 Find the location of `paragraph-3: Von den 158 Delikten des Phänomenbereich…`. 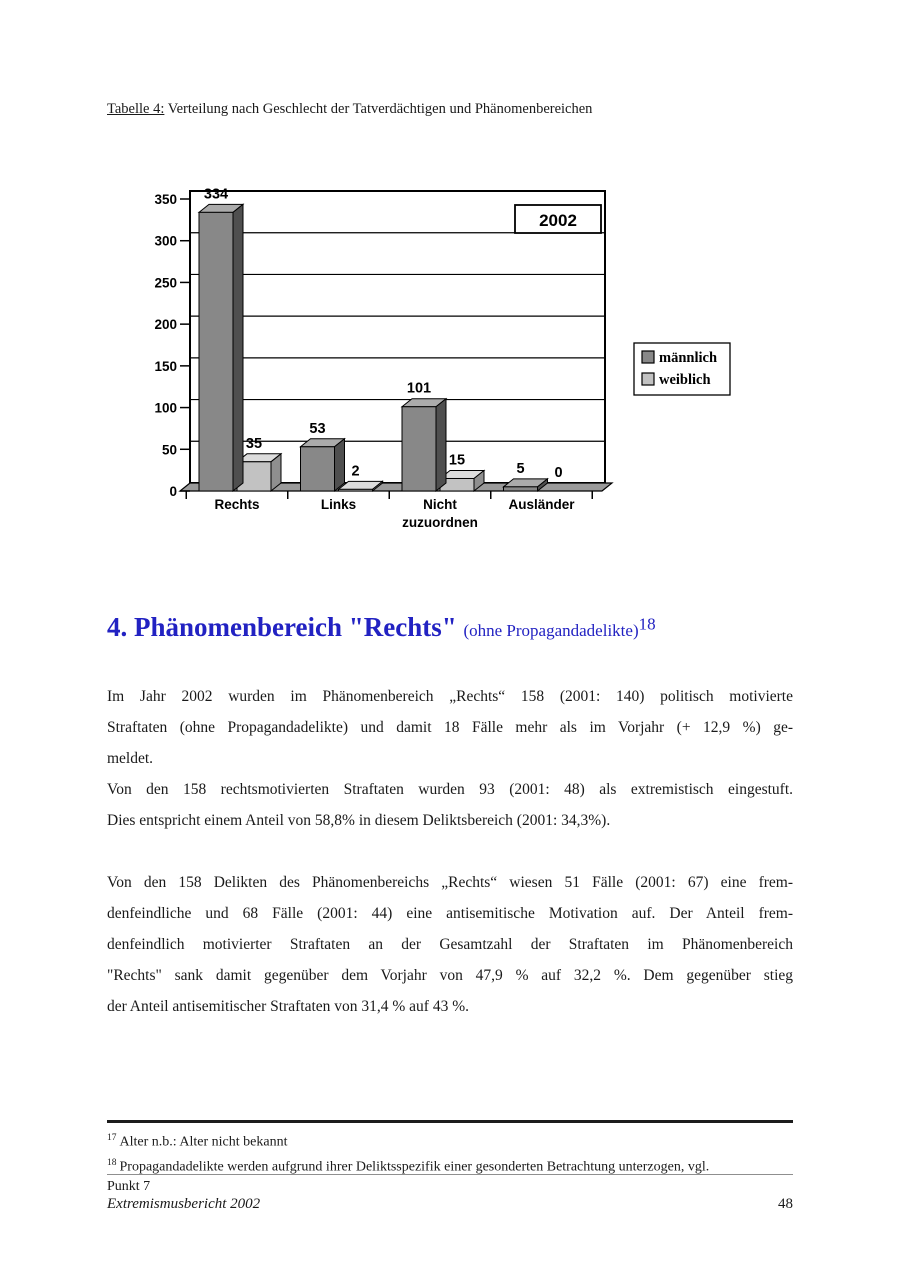

paragraph-3: Von den 158 Delikten des Phänomenbereich… is located at coordinates (450, 944).